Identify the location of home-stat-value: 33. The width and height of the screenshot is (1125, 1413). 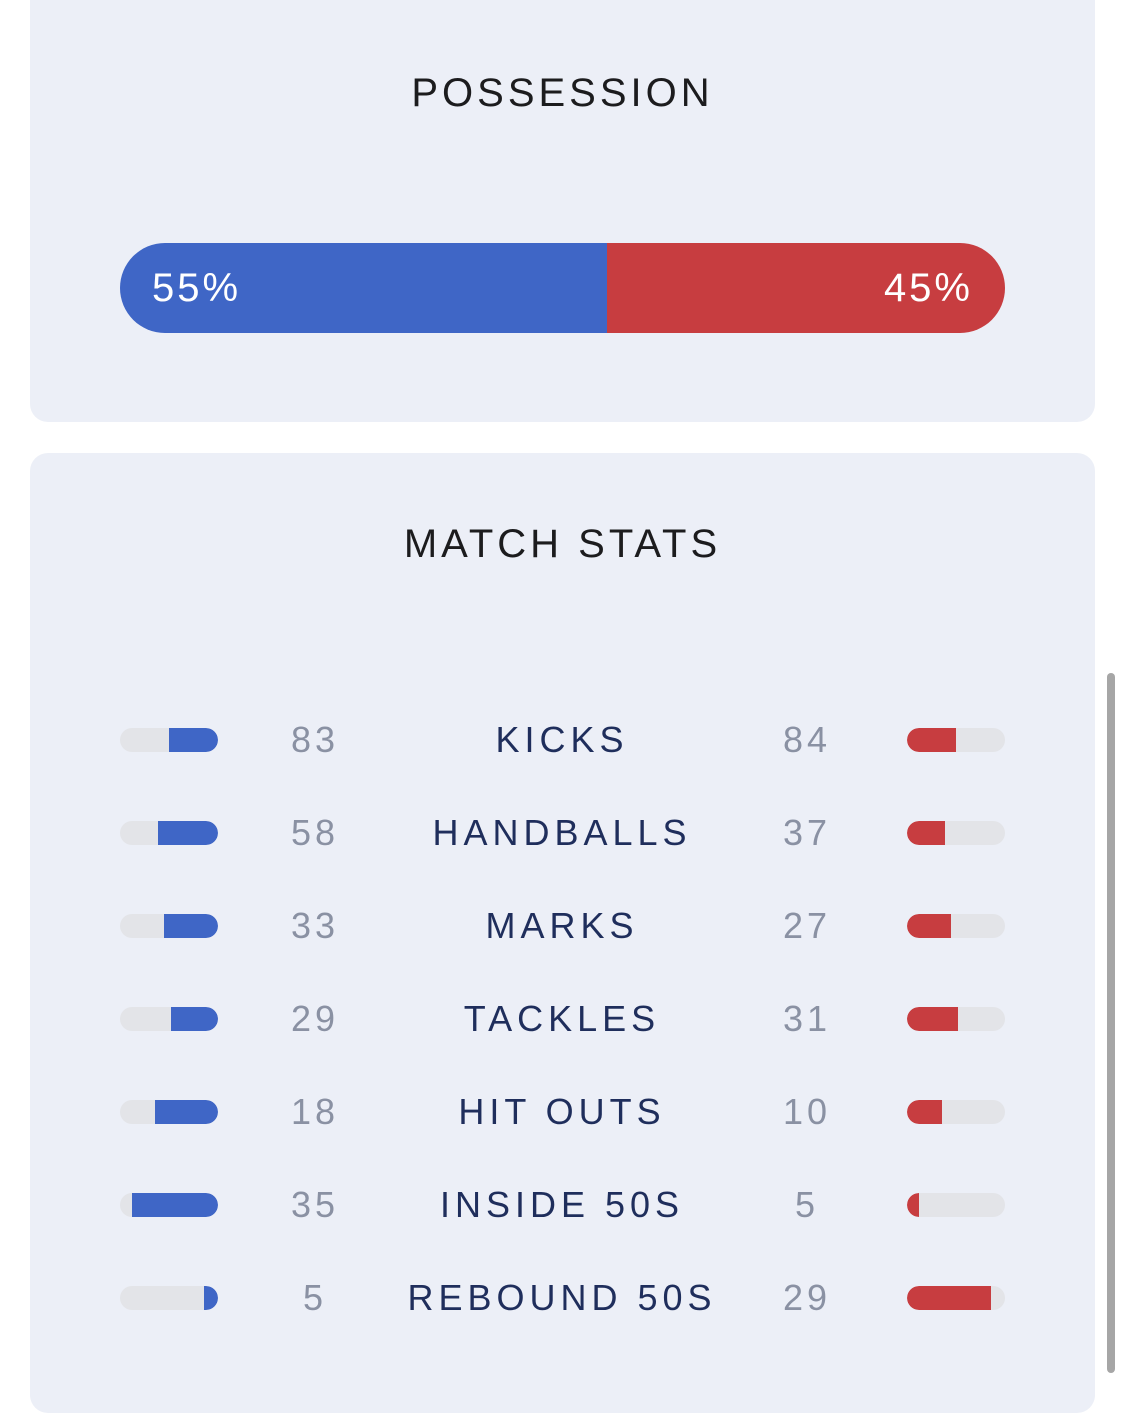
(315, 925).